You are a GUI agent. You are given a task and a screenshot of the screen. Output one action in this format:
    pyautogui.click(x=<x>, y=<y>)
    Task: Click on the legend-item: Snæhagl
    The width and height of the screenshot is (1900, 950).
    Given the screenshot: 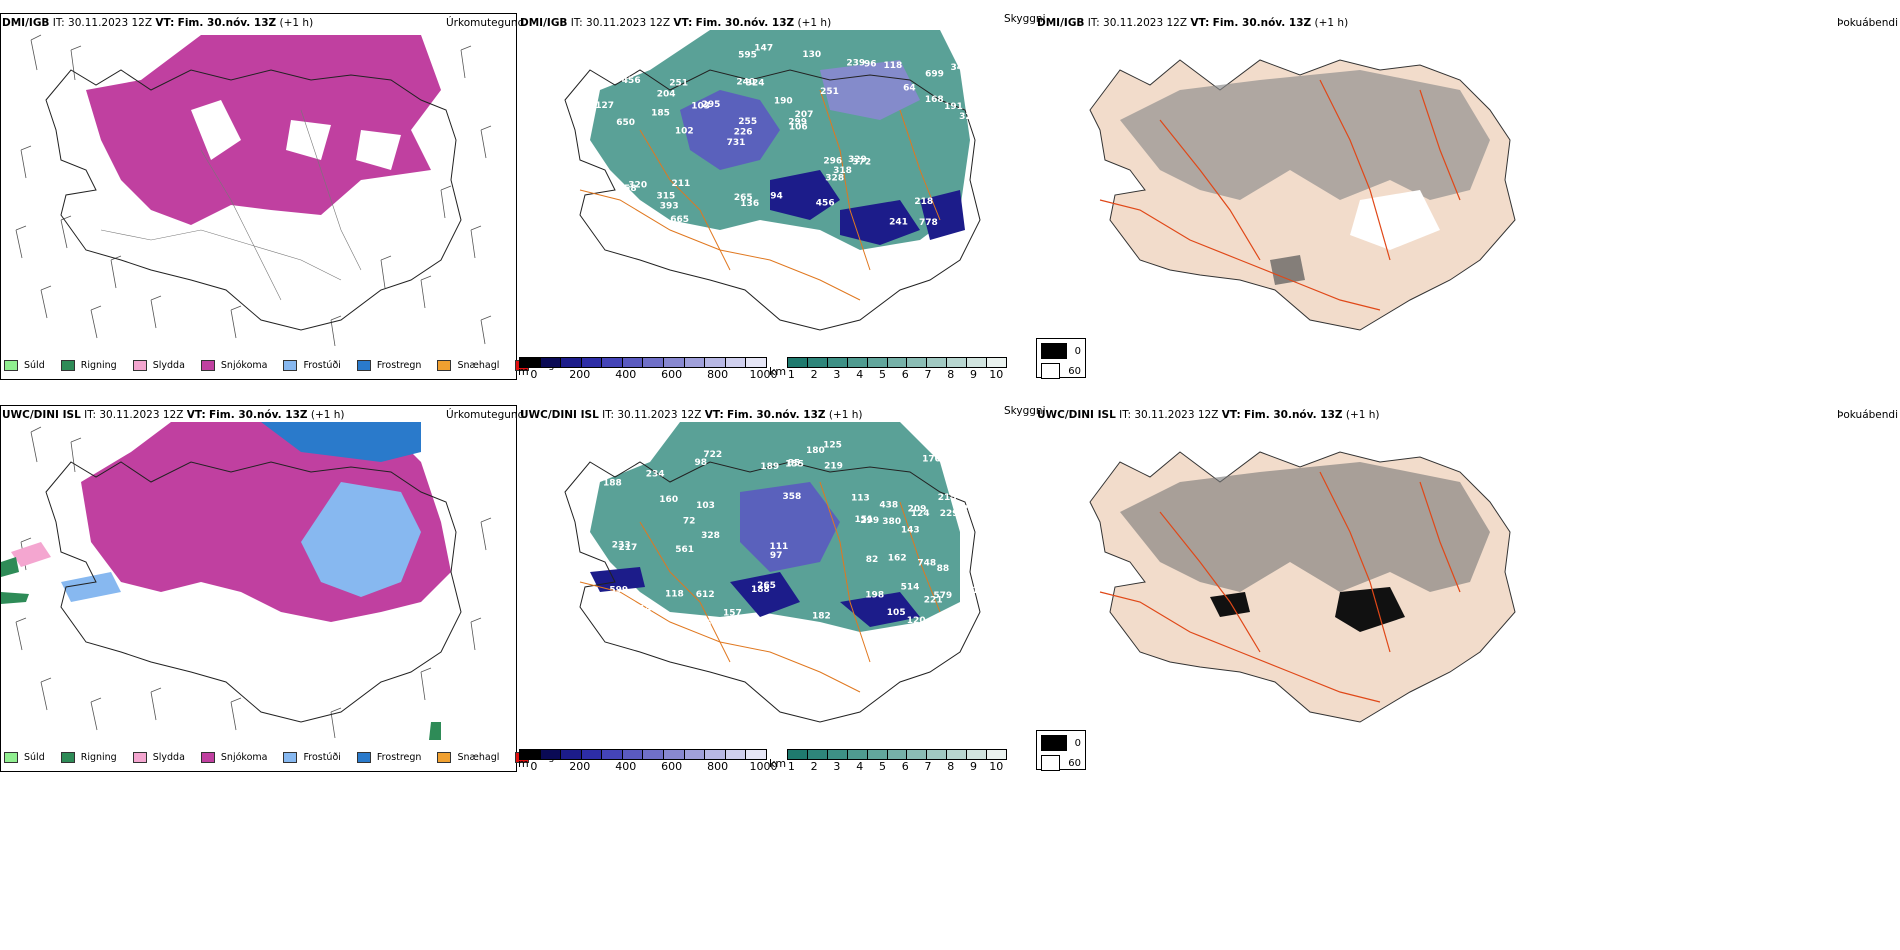 What is the action you would take?
    pyautogui.click(x=468, y=365)
    